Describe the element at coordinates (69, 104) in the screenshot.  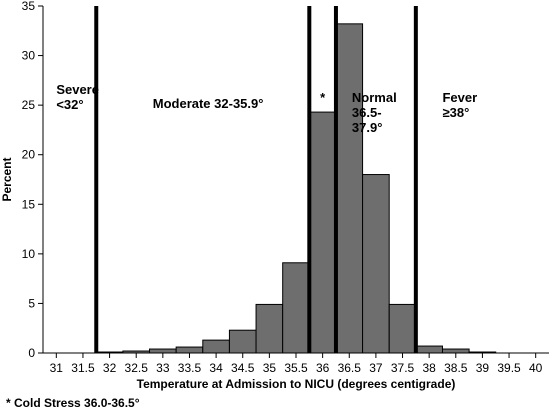
I see `region-label-line: <32°` at that location.